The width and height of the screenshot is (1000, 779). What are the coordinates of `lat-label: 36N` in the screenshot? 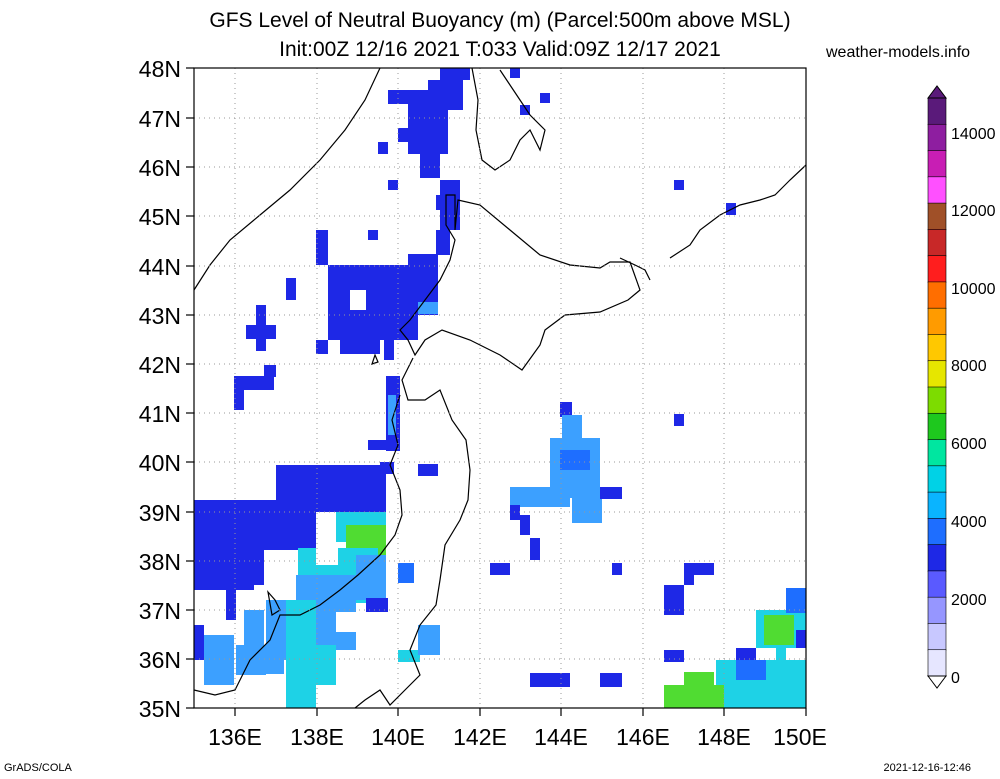 It's located at (160, 660).